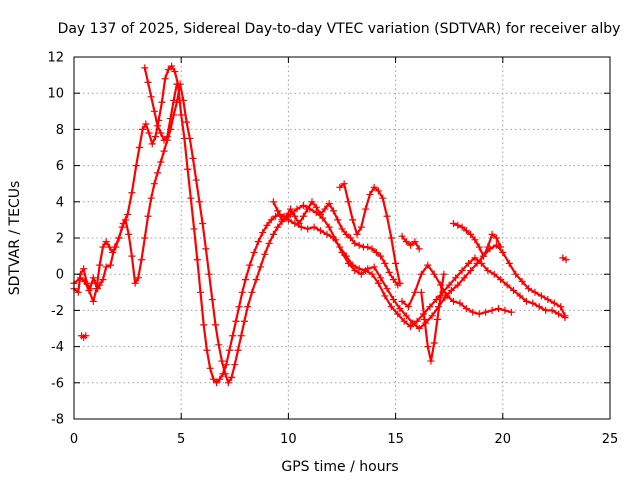 Image resolution: width=640 pixels, height=480 pixels. I want to click on y-tick-label: 2, so click(60, 239).